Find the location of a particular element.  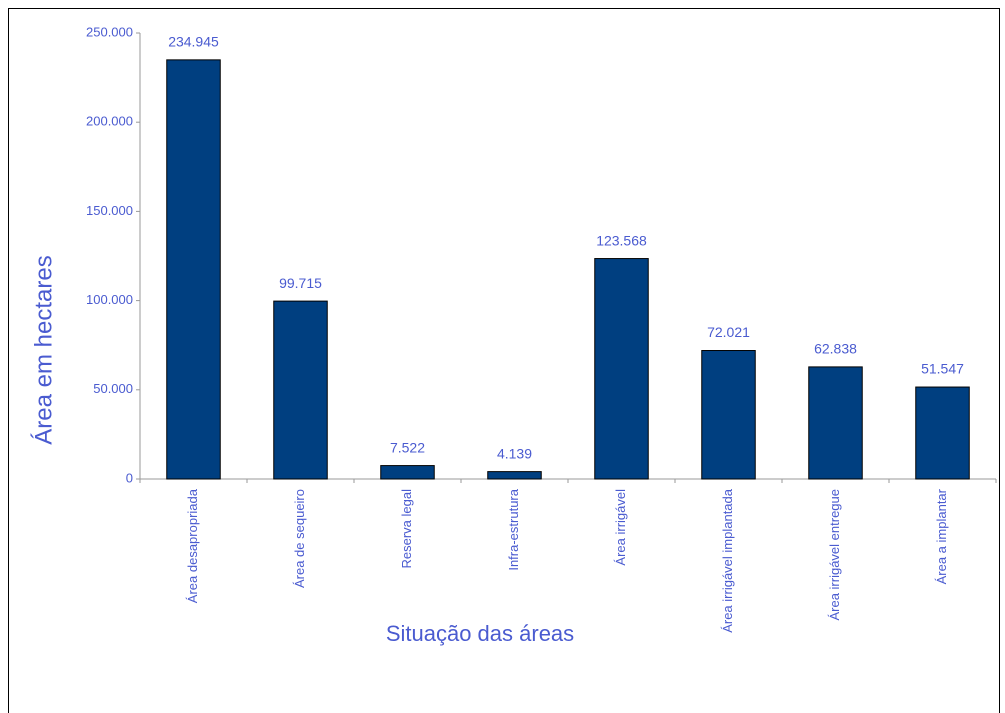

y-tick-label: 100.000 is located at coordinates (109, 299).